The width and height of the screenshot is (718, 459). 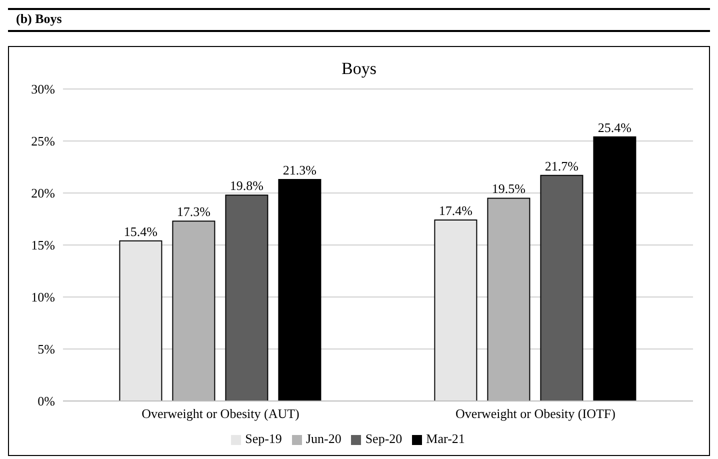 What do you see at coordinates (445, 438) in the screenshot?
I see `legend-label: Mar-21` at bounding box center [445, 438].